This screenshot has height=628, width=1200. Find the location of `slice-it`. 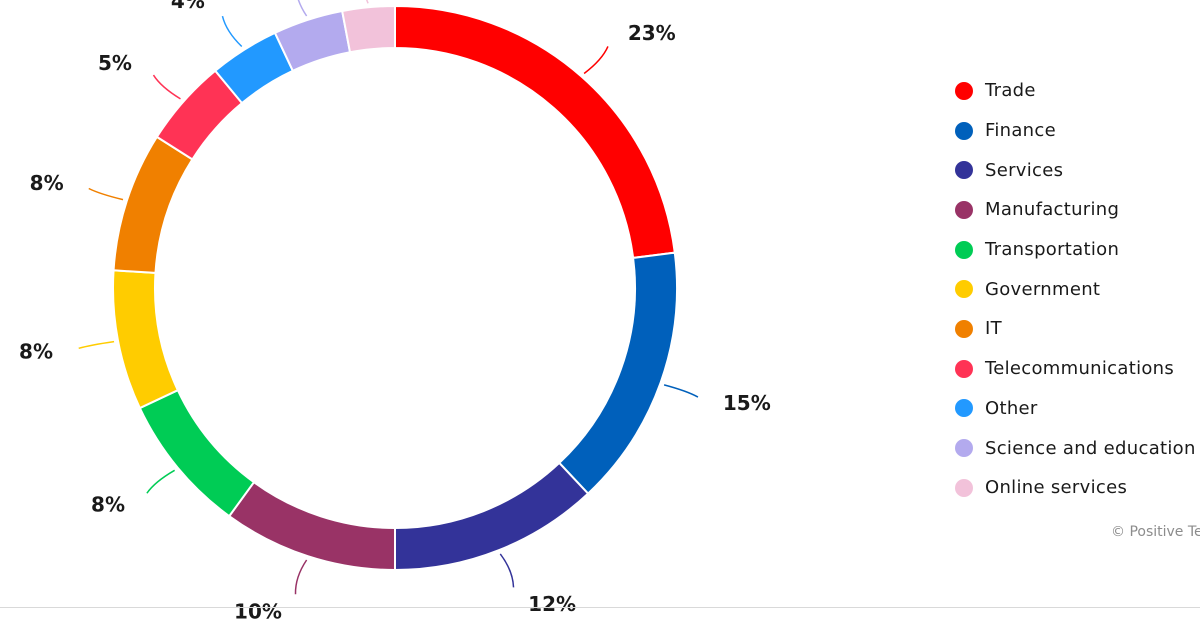

slice-it is located at coordinates (153, 204).